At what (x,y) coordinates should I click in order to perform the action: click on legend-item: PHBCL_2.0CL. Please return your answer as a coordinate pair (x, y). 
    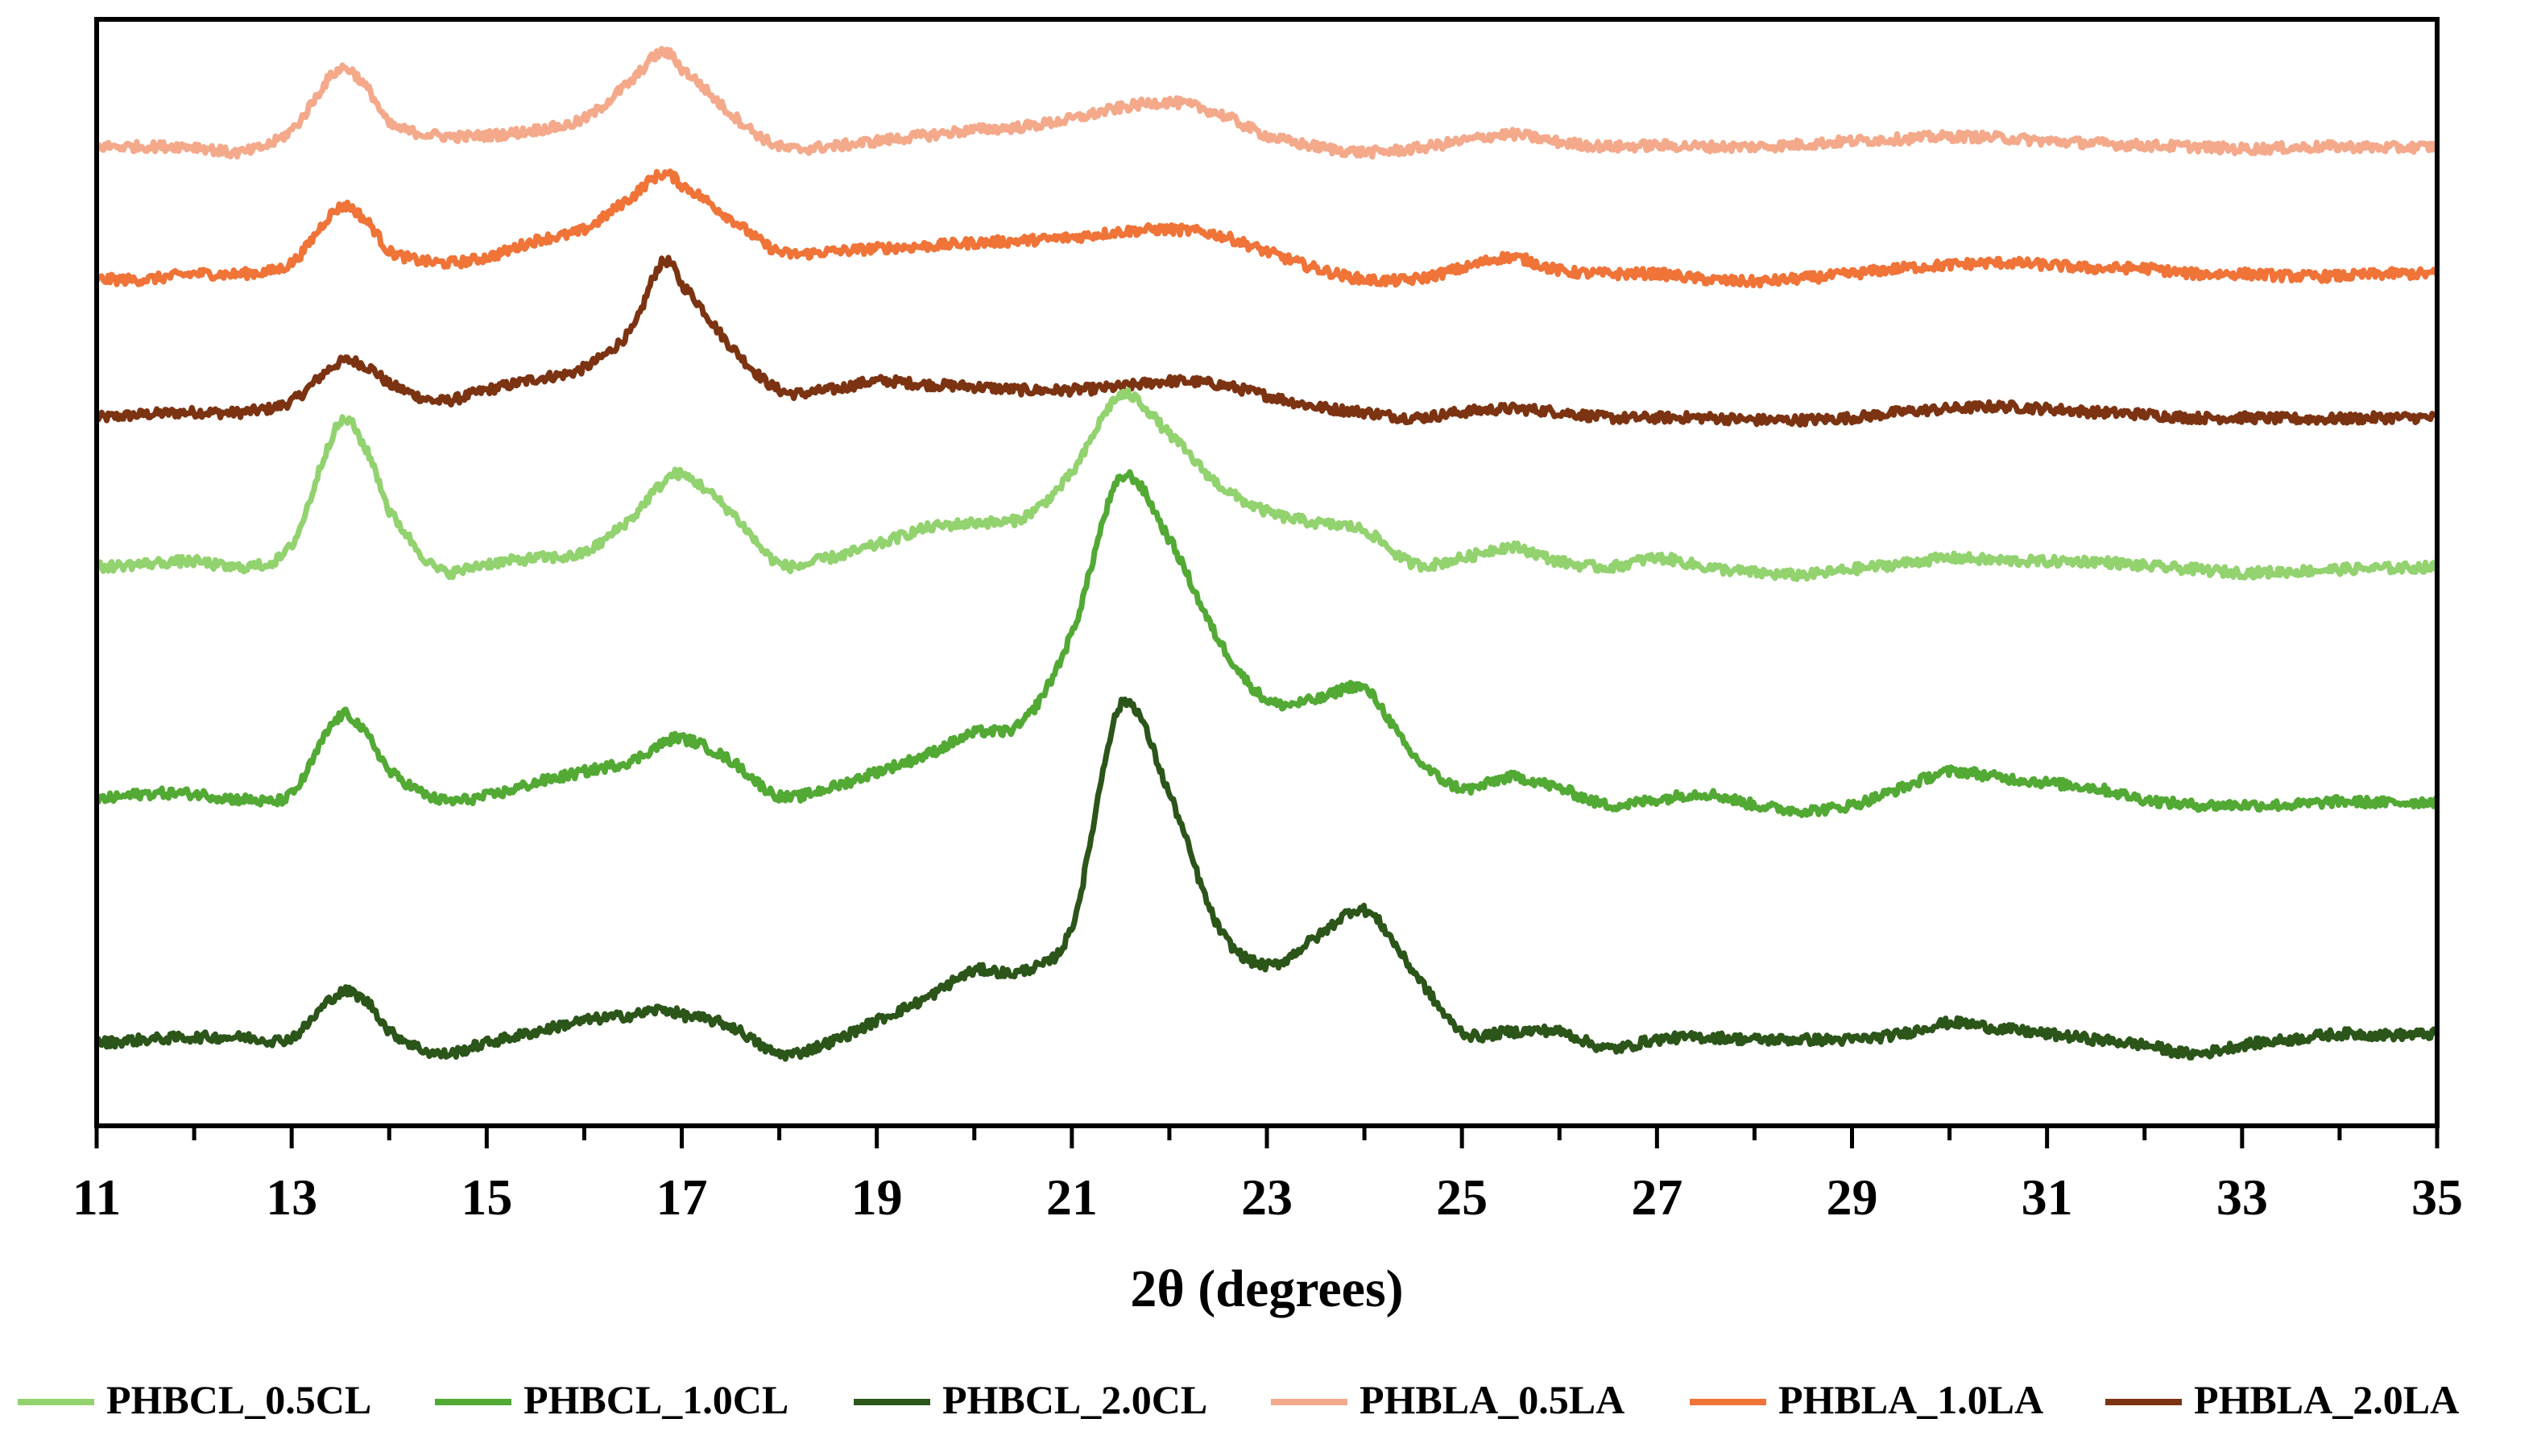
    Looking at the image, I should click on (1030, 1399).